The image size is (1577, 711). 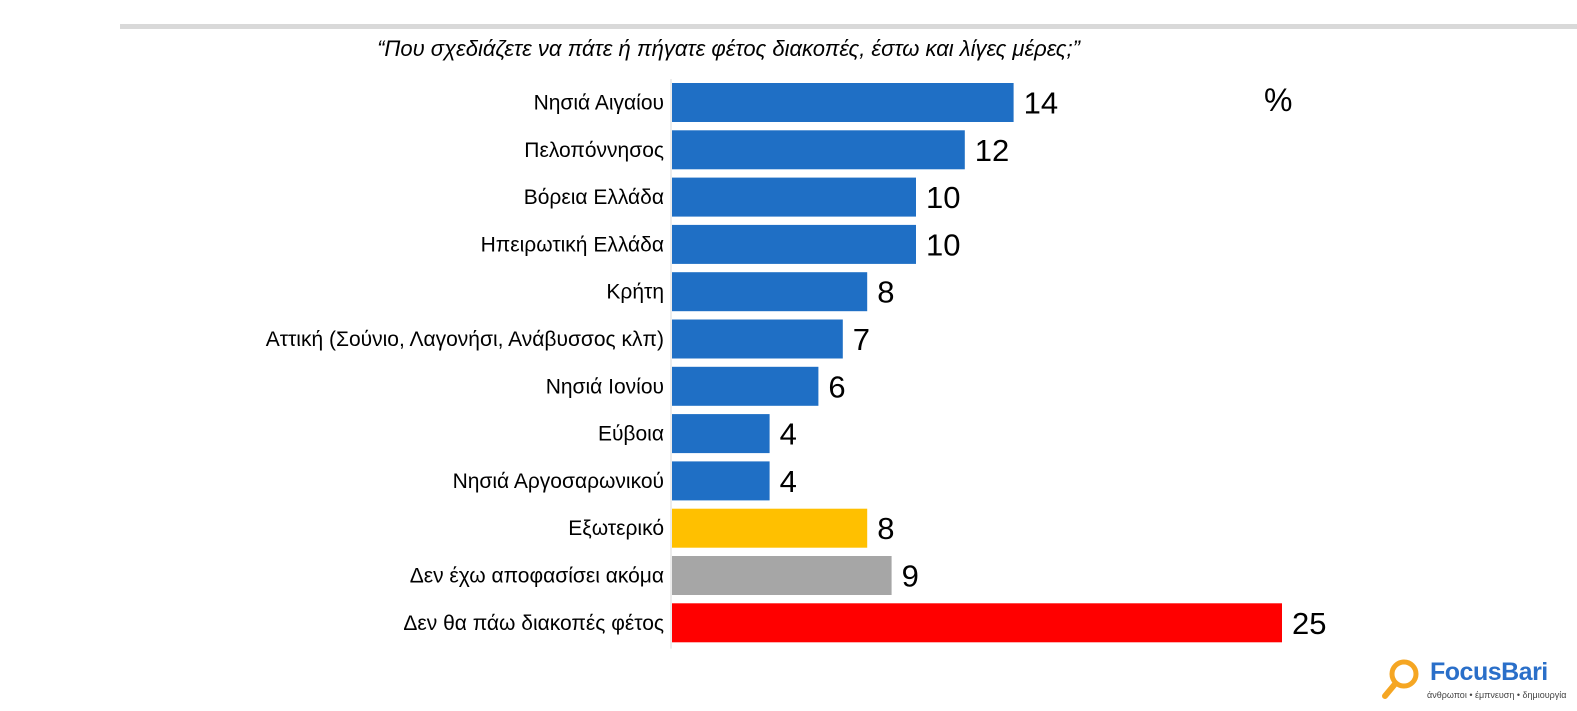 What do you see at coordinates (1041, 103) in the screenshot?
I see `value-label-0: 14` at bounding box center [1041, 103].